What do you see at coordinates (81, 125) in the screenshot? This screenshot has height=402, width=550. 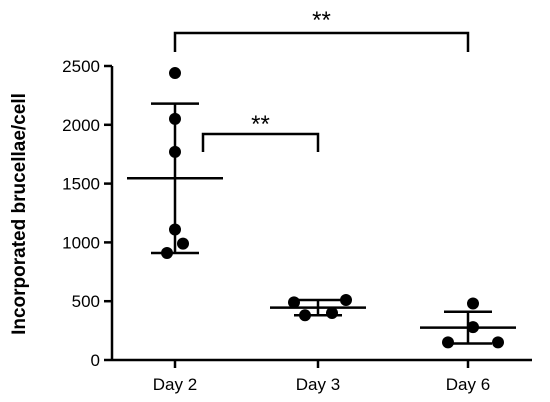 I see `y-tick-label: 2000` at bounding box center [81, 125].